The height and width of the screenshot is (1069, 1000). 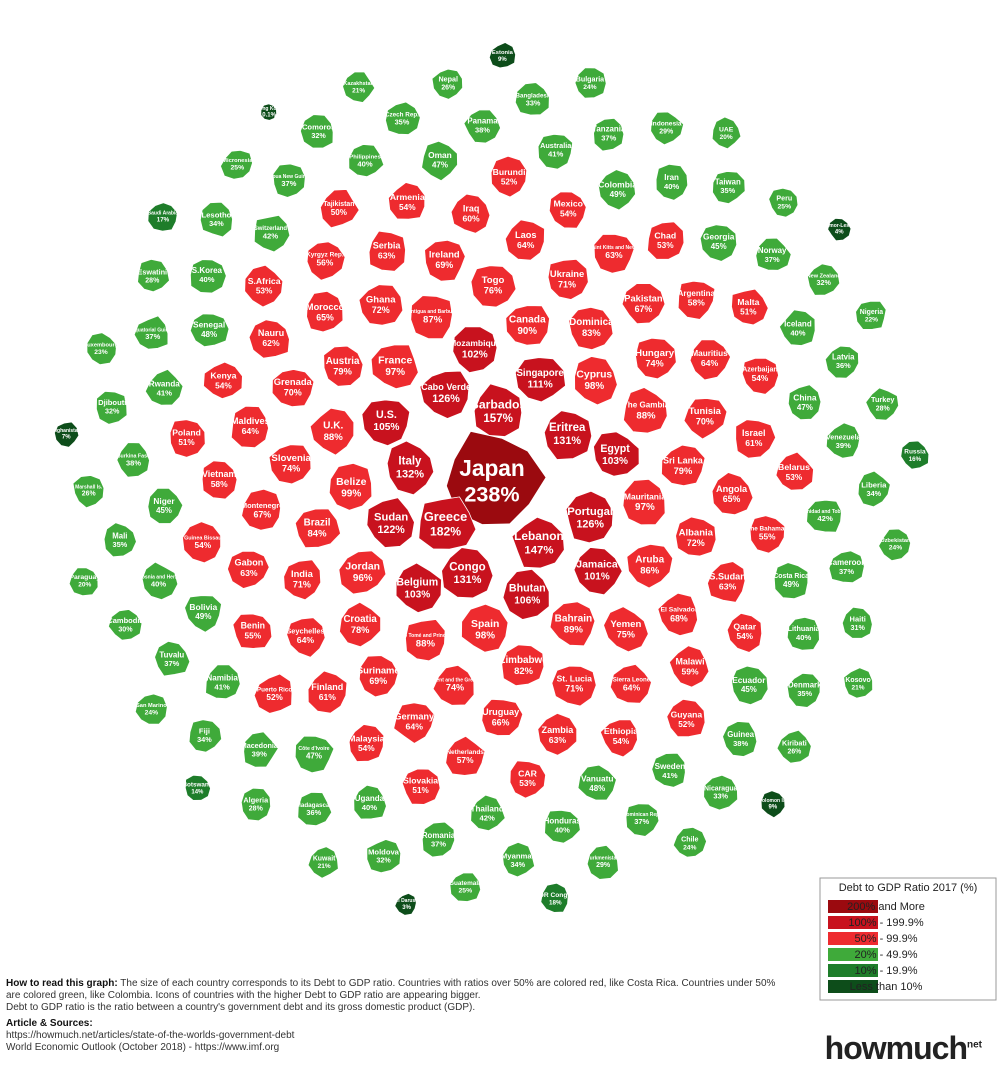 What do you see at coordinates (794, 477) in the screenshot?
I see `country-value: 53%` at bounding box center [794, 477].